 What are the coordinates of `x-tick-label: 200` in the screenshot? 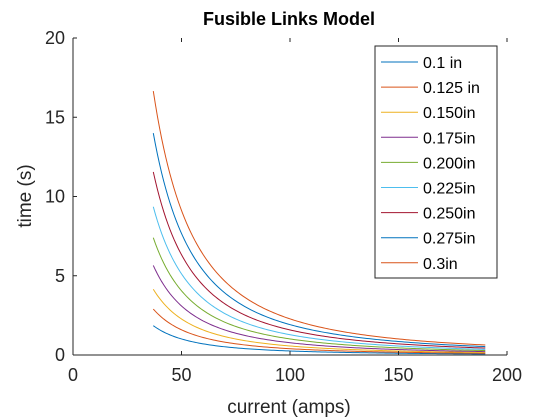 It's located at (507, 375).